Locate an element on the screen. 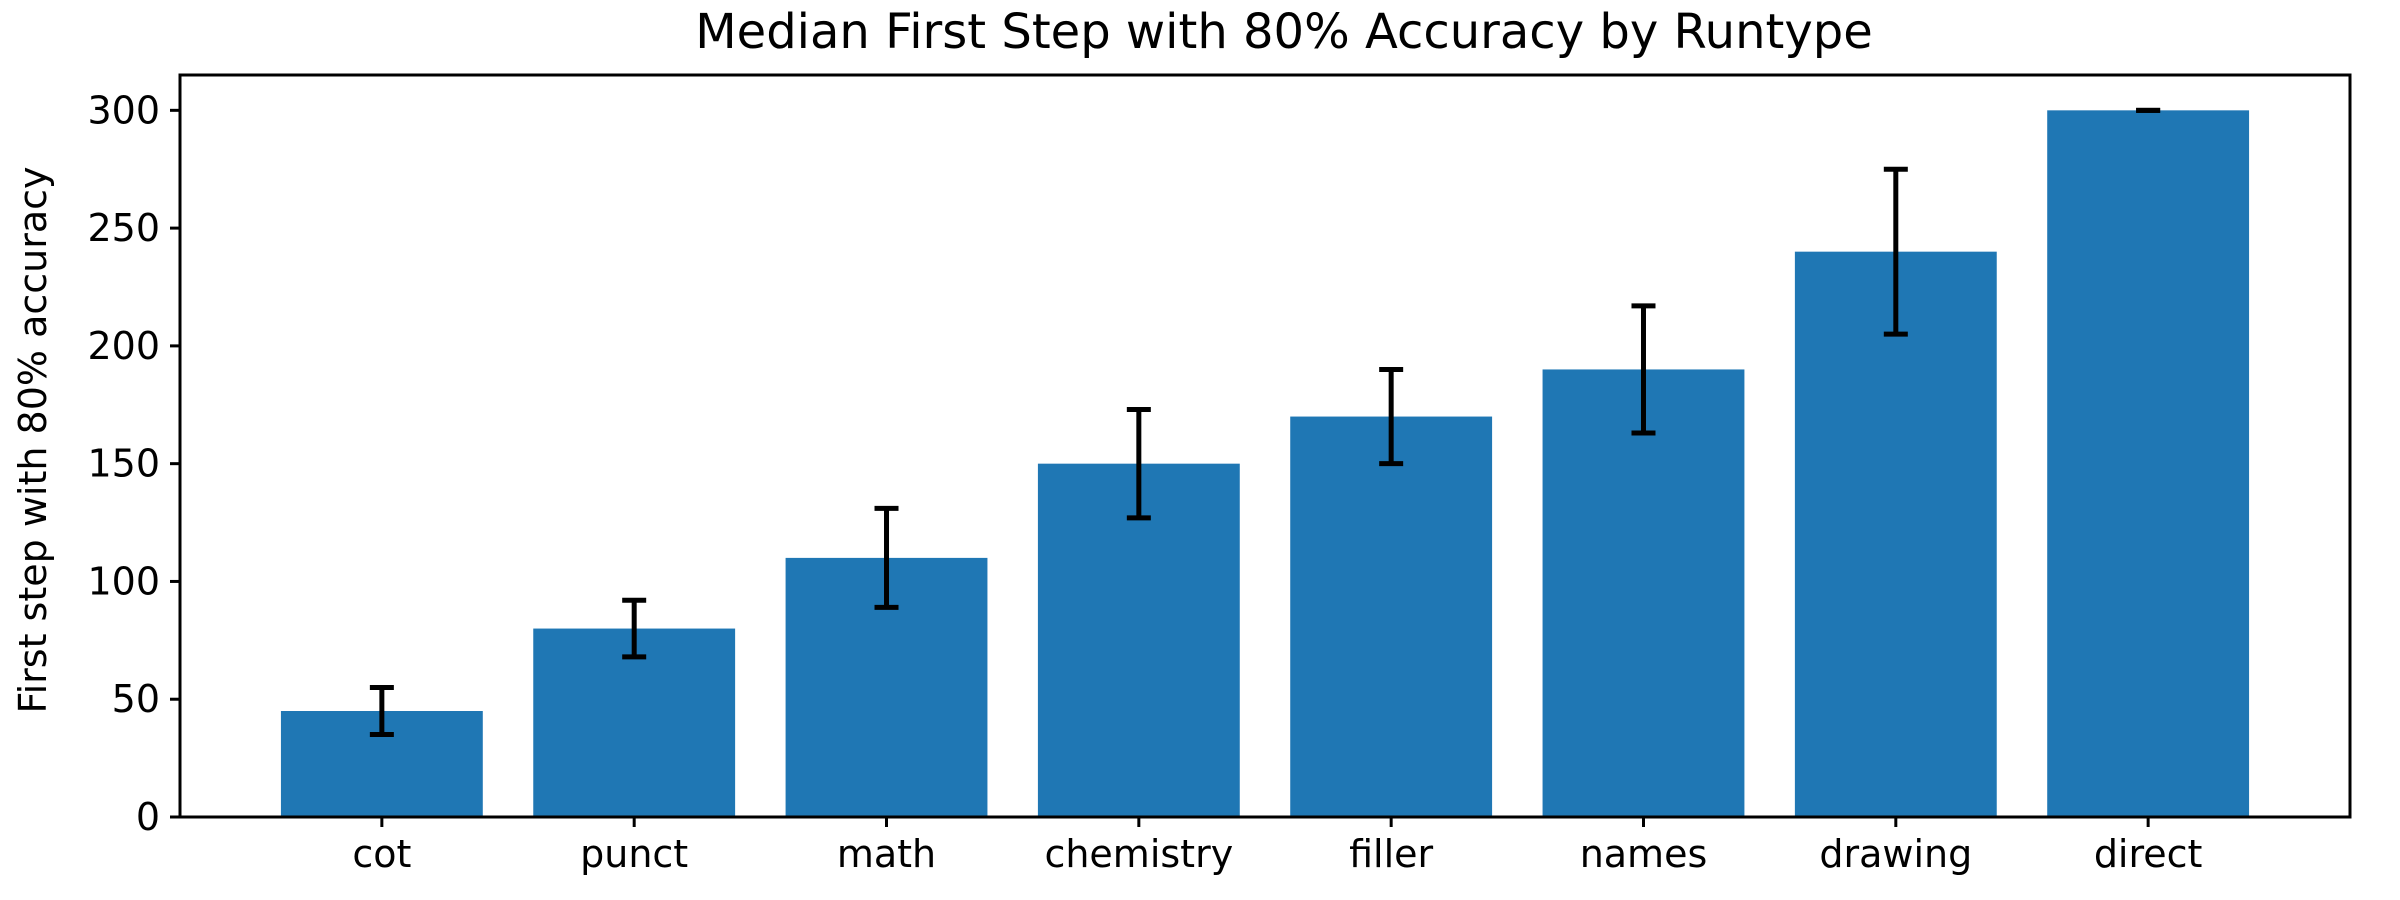  error-bar-filler is located at coordinates (1391, 416).